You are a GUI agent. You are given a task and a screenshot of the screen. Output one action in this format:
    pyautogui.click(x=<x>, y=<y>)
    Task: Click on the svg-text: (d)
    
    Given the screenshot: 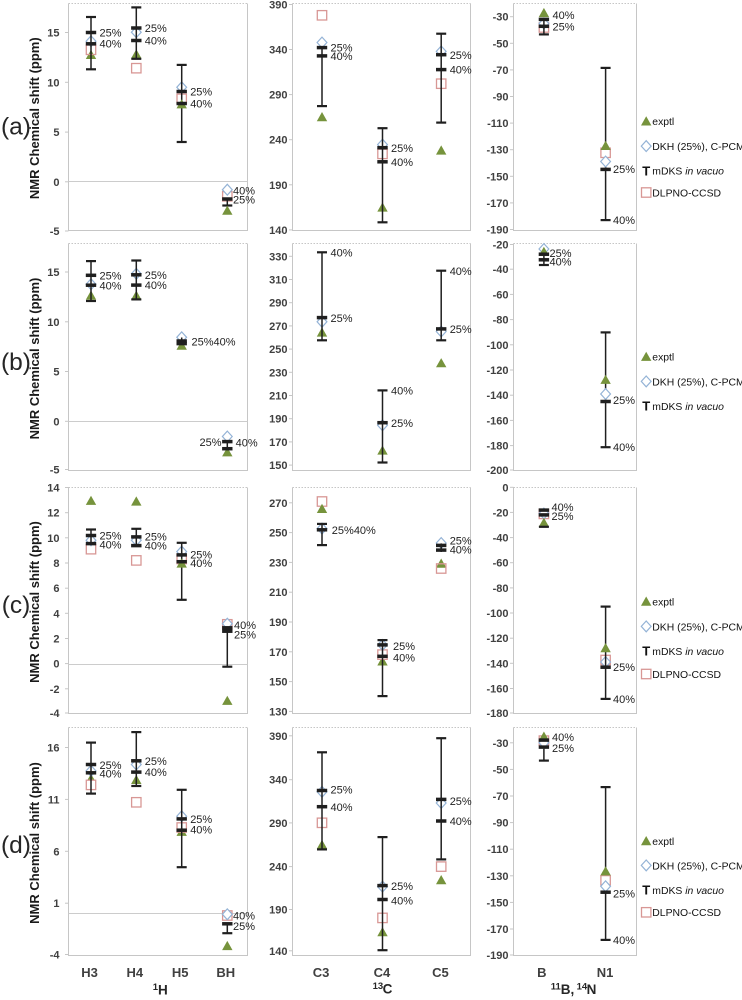 What is the action you would take?
    pyautogui.click(x=16, y=845)
    